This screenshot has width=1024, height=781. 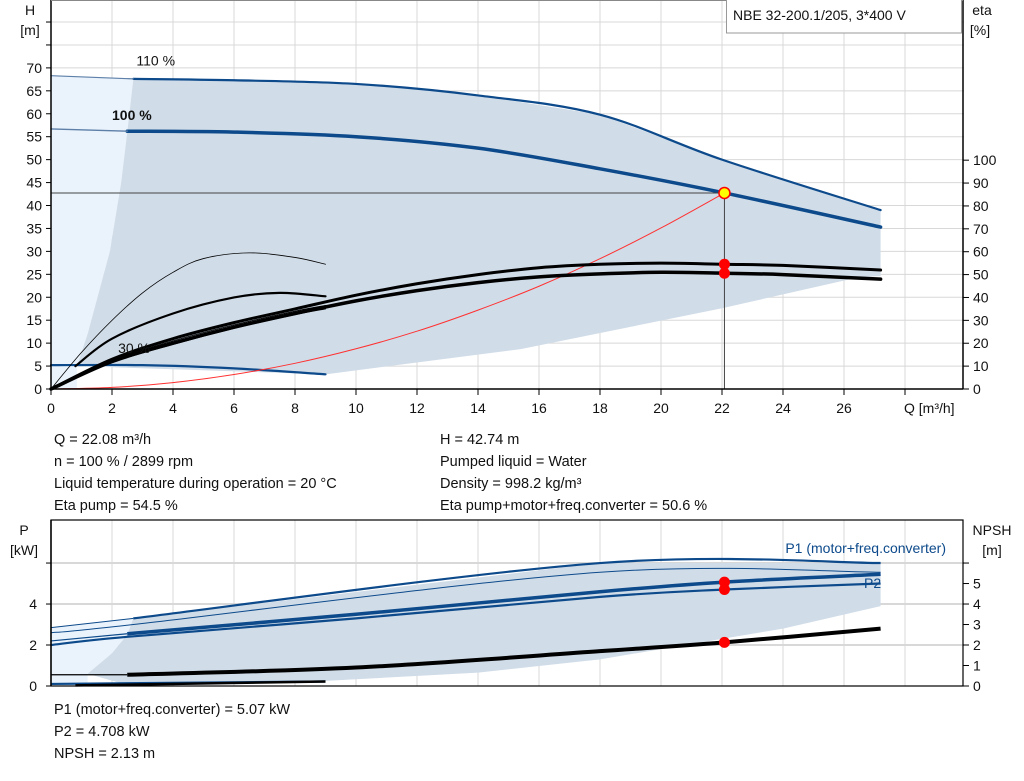 What do you see at coordinates (124, 462) in the screenshot?
I see `result-speed: n = 100 % / 2899 rpm` at bounding box center [124, 462].